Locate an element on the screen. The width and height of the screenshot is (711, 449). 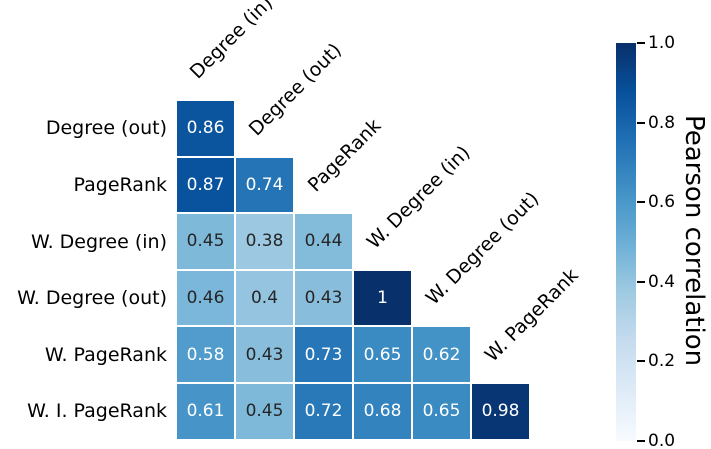
colorbar-tick-label: 0.0 is located at coordinates (662, 440).